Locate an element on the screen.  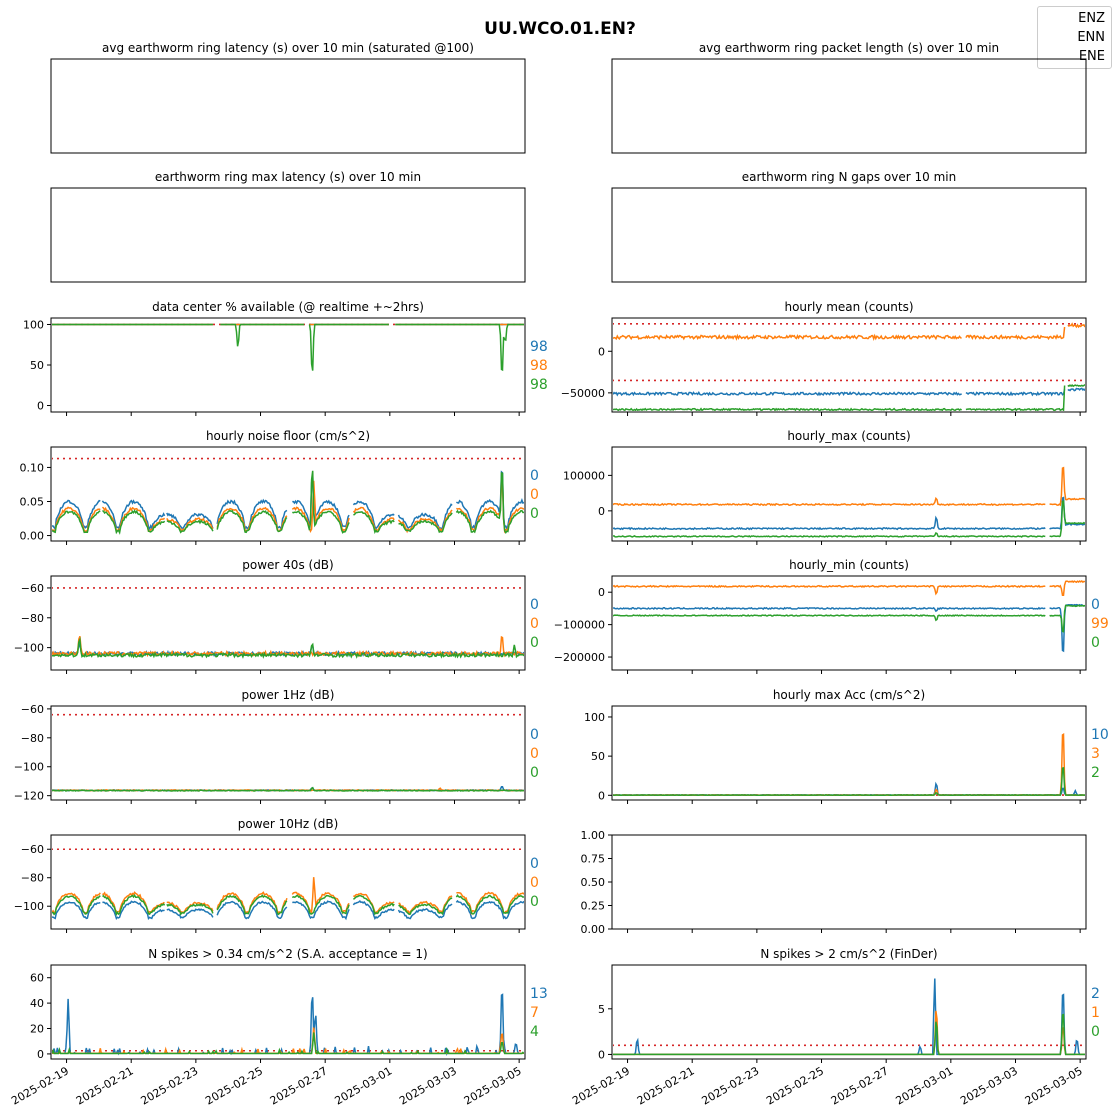
summary-value-enn: 3 is located at coordinates (1095, 754).